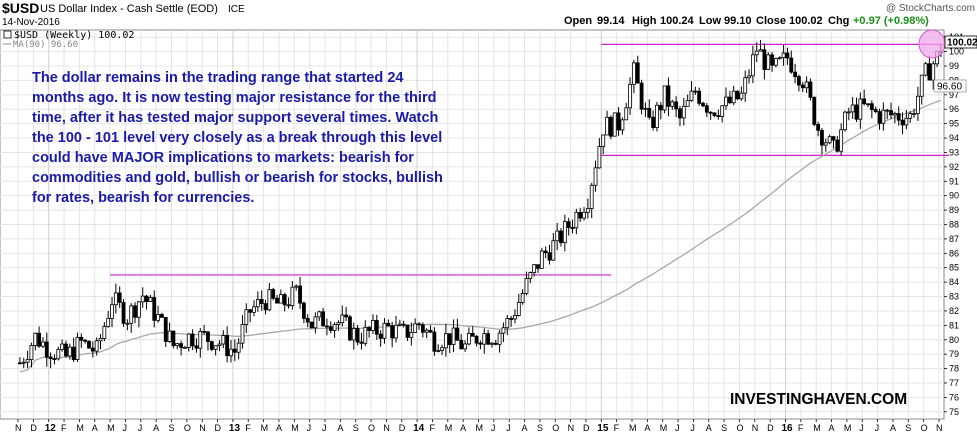 This screenshot has width=977, height=437. Describe the element at coordinates (788, 428) in the screenshot. I see `x-tick-label: 16` at that location.